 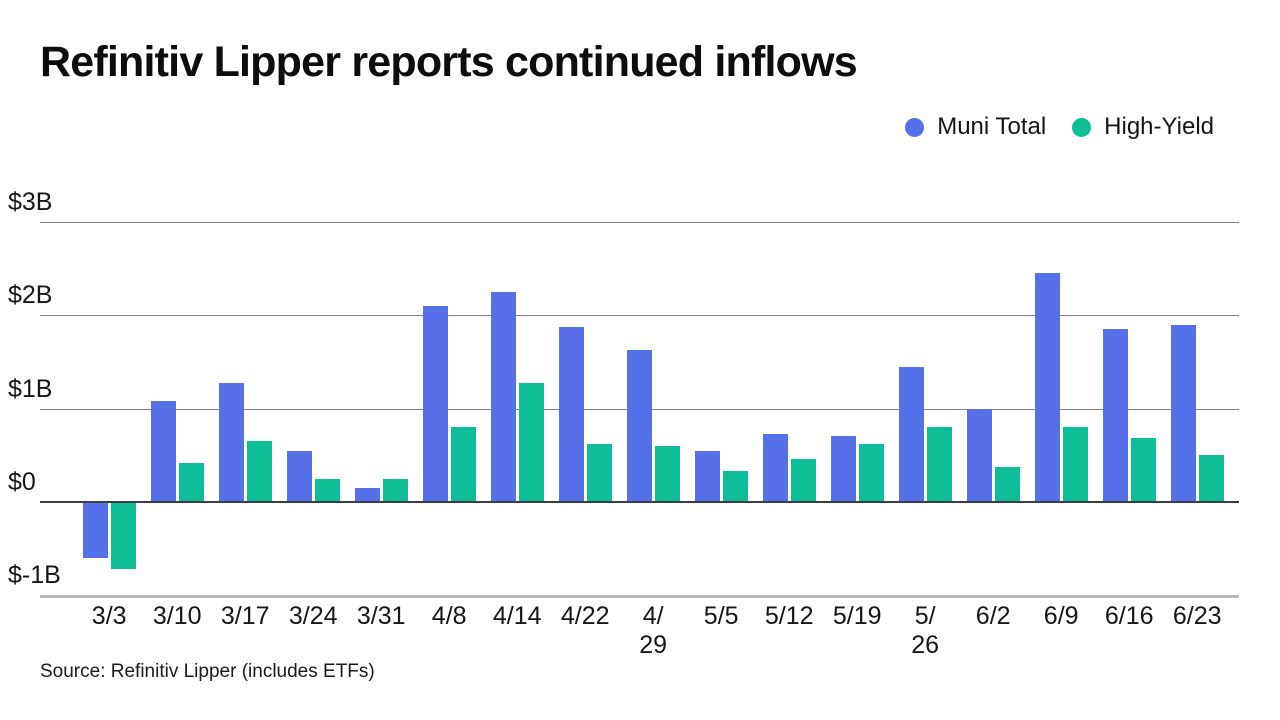 I want to click on legend-label-high-yield: High-Yield, so click(x=1159, y=126).